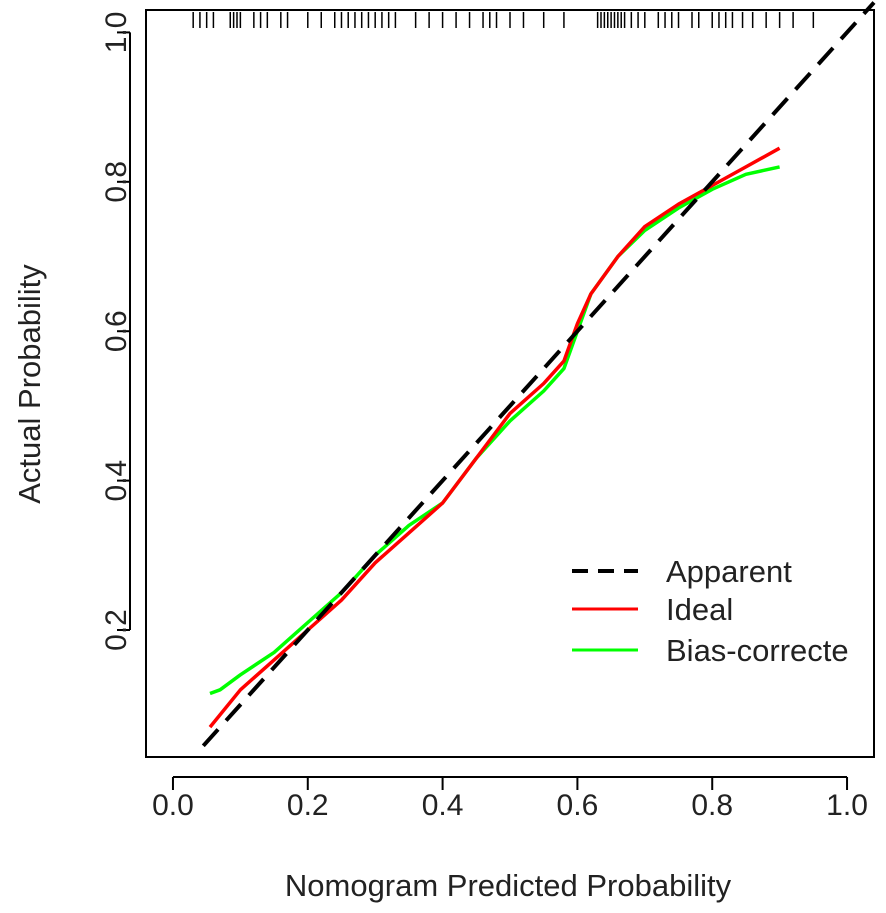 The height and width of the screenshot is (913, 886). I want to click on x-tick-label: 0.4, so click(443, 805).